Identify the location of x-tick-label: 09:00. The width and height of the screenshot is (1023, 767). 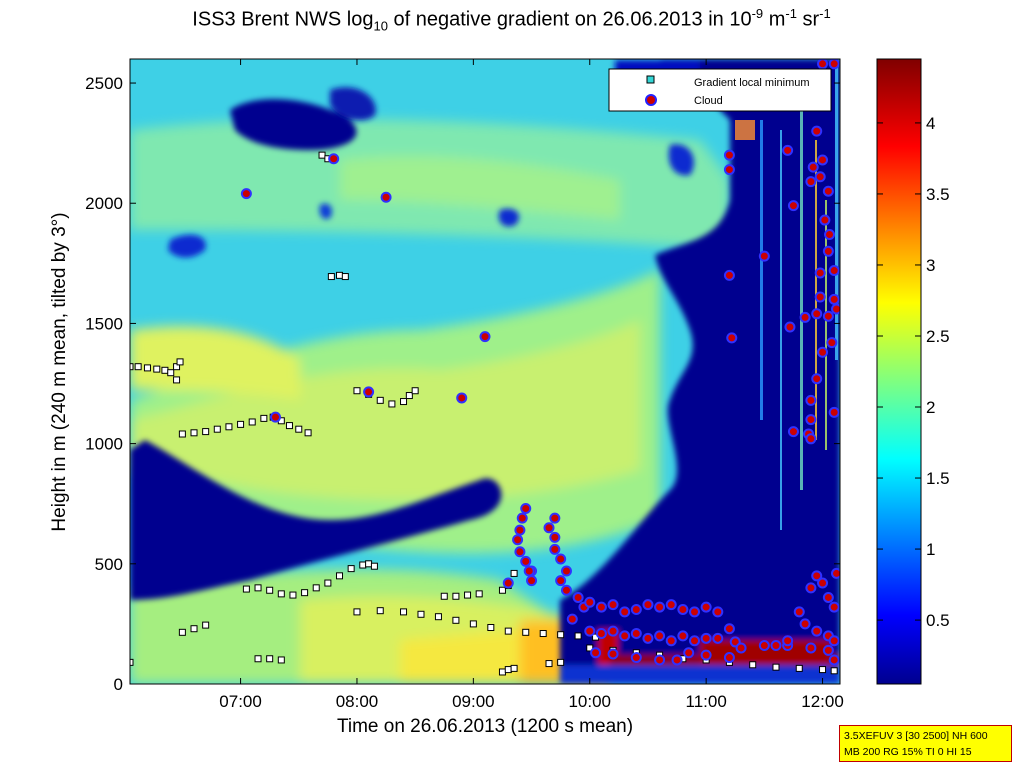
(473, 701).